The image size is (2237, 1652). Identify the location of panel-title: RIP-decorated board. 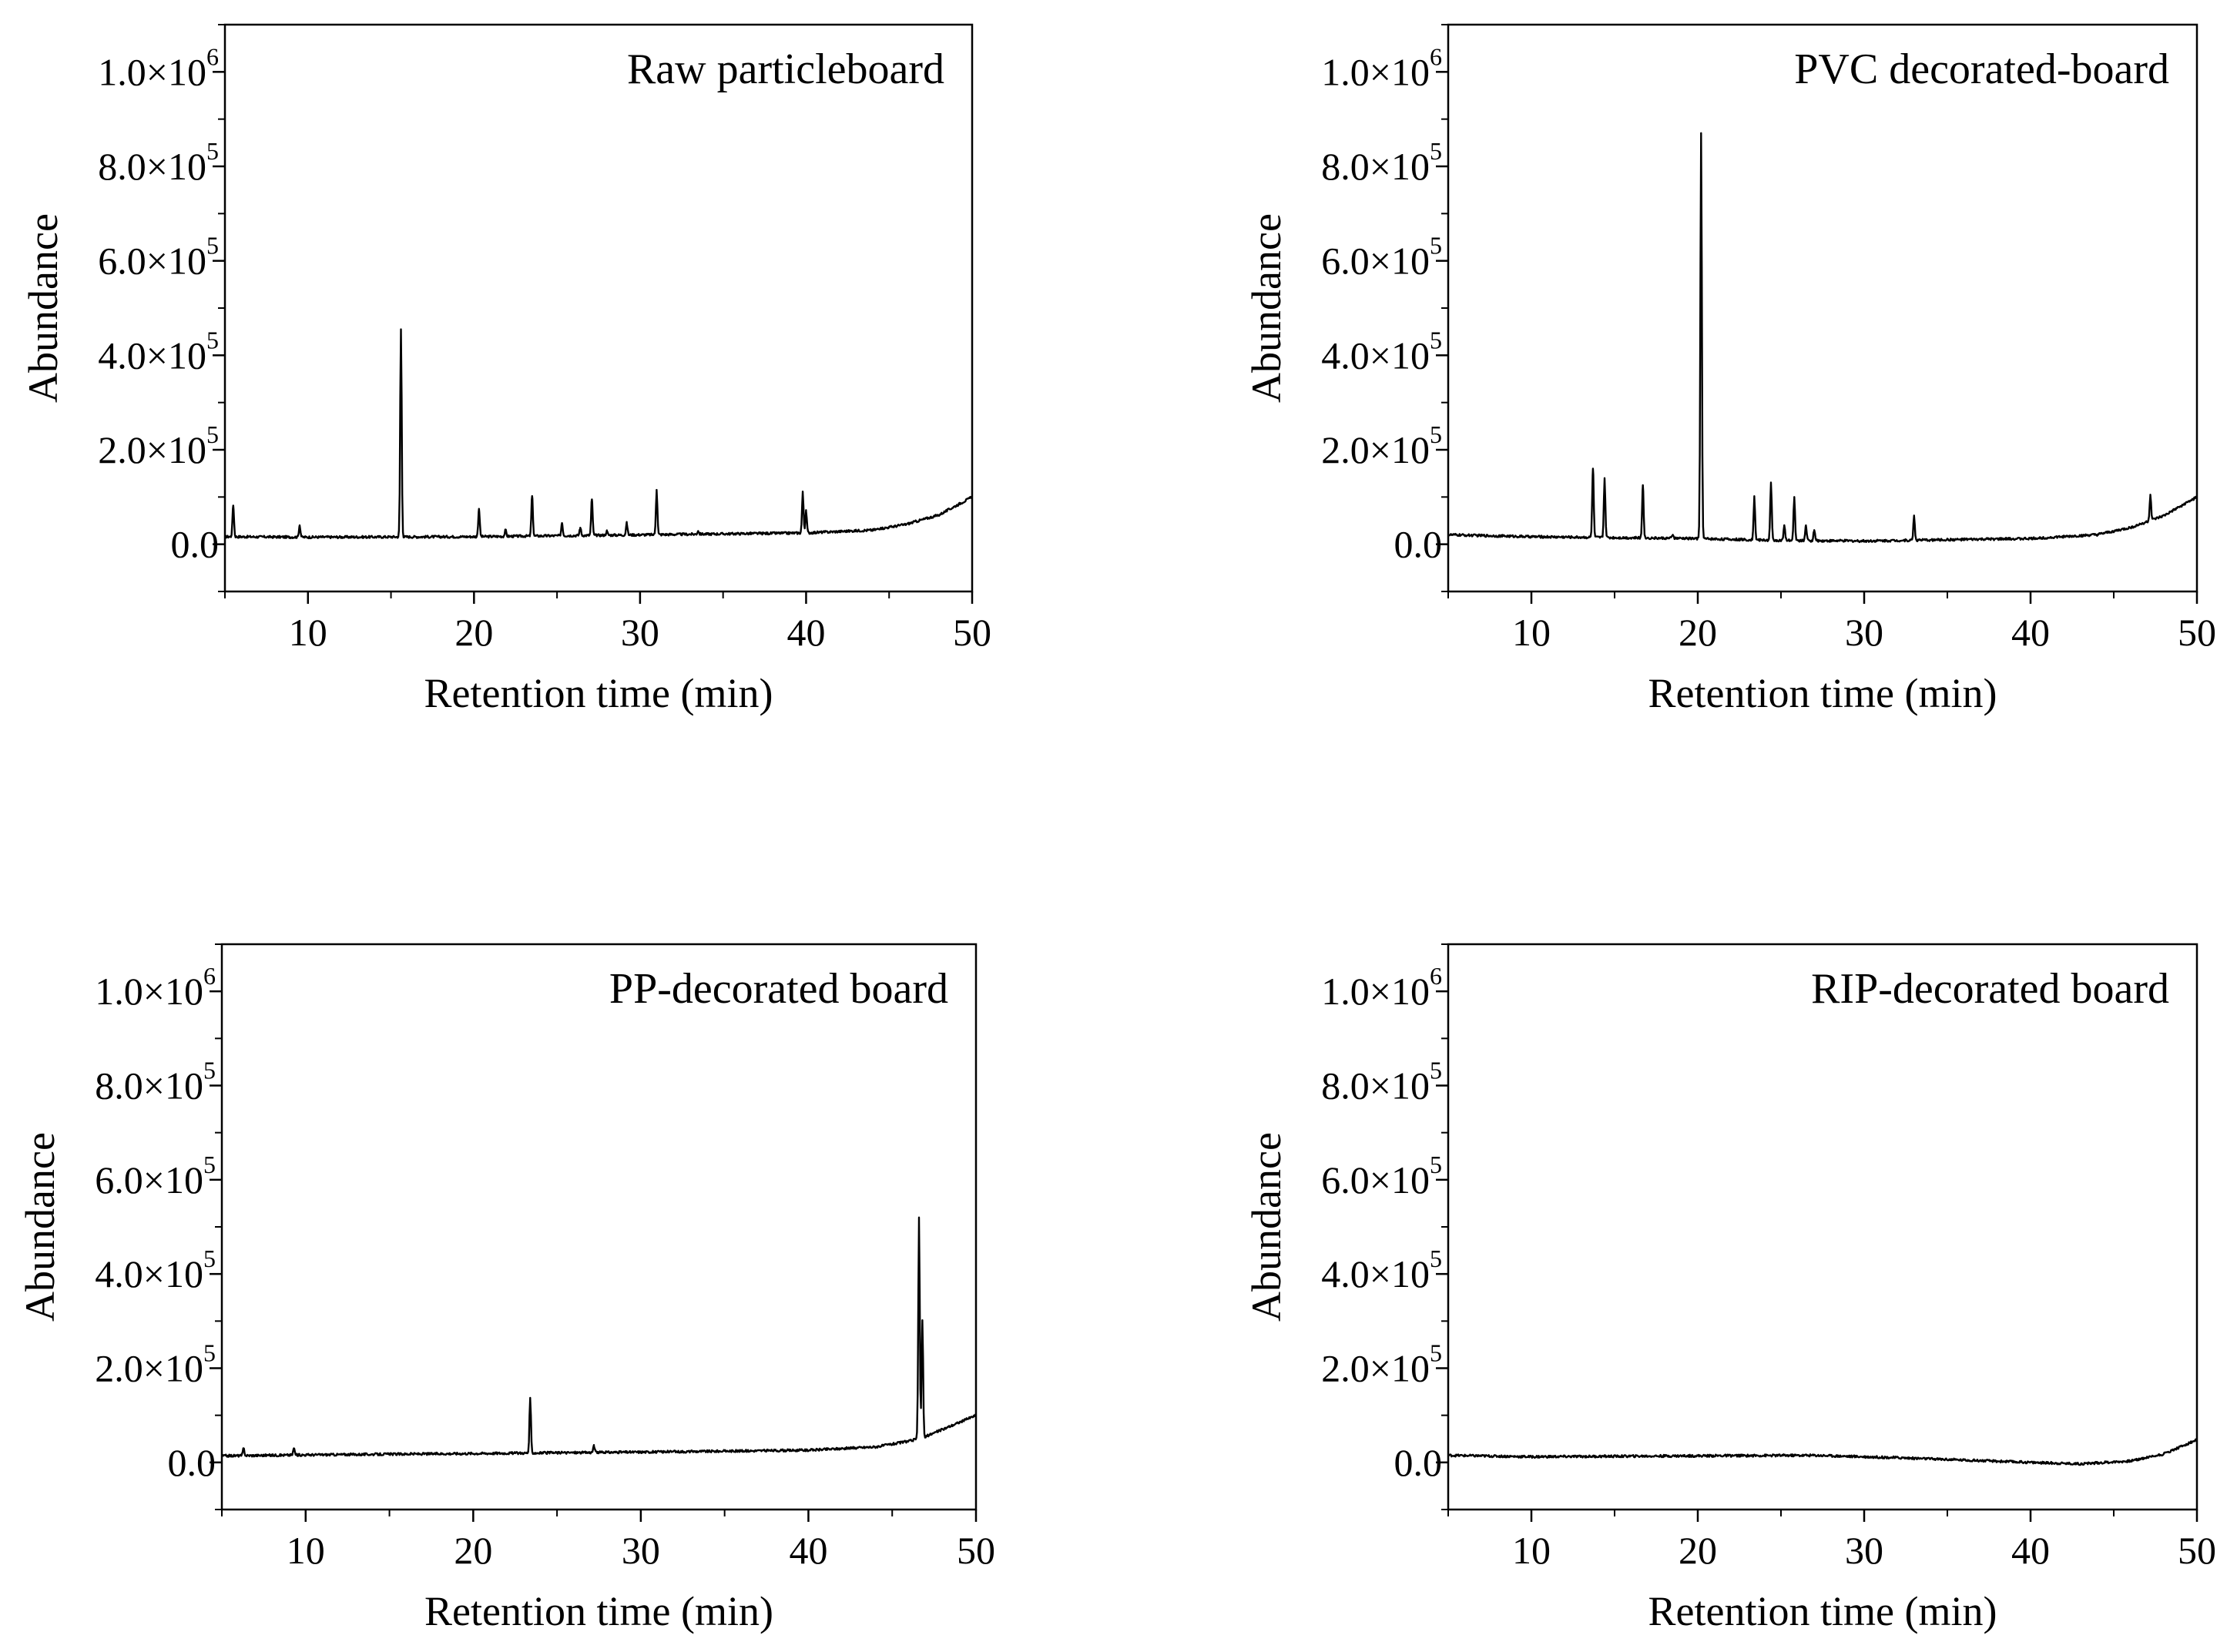
(1990, 989).